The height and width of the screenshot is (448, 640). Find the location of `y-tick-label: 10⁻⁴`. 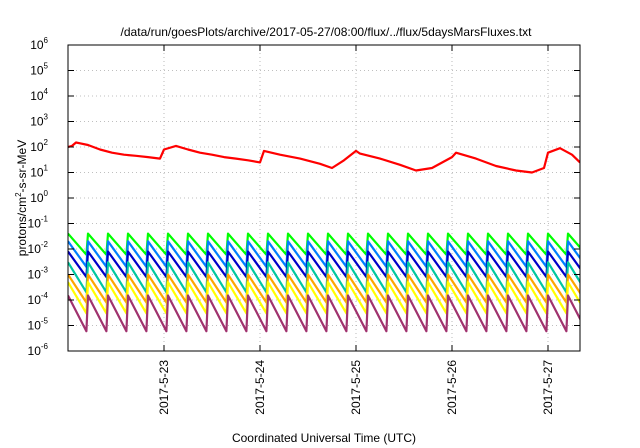

y-tick-label: 10⁻⁴ is located at coordinates (38, 299).